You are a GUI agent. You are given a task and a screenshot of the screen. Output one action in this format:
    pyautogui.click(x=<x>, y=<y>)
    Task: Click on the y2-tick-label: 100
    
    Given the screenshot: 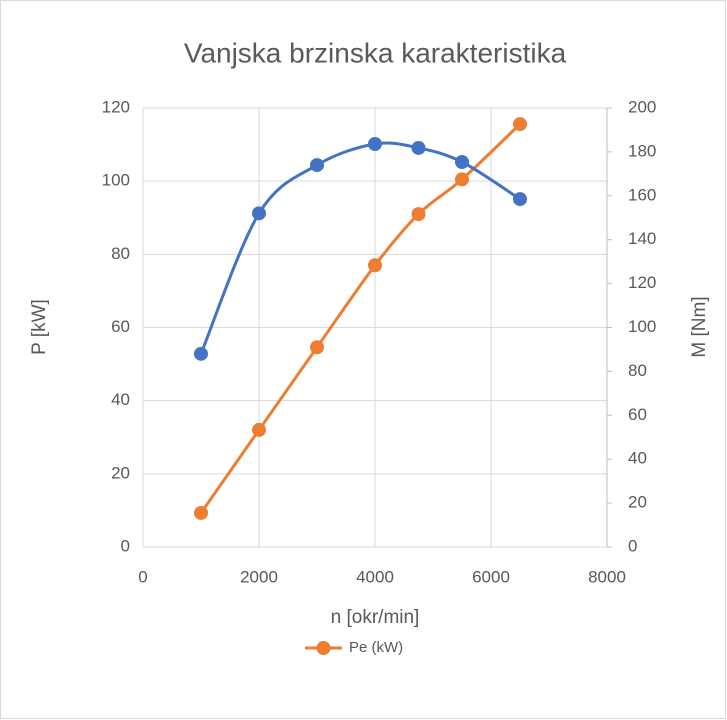 What is the action you would take?
    pyautogui.click(x=642, y=326)
    